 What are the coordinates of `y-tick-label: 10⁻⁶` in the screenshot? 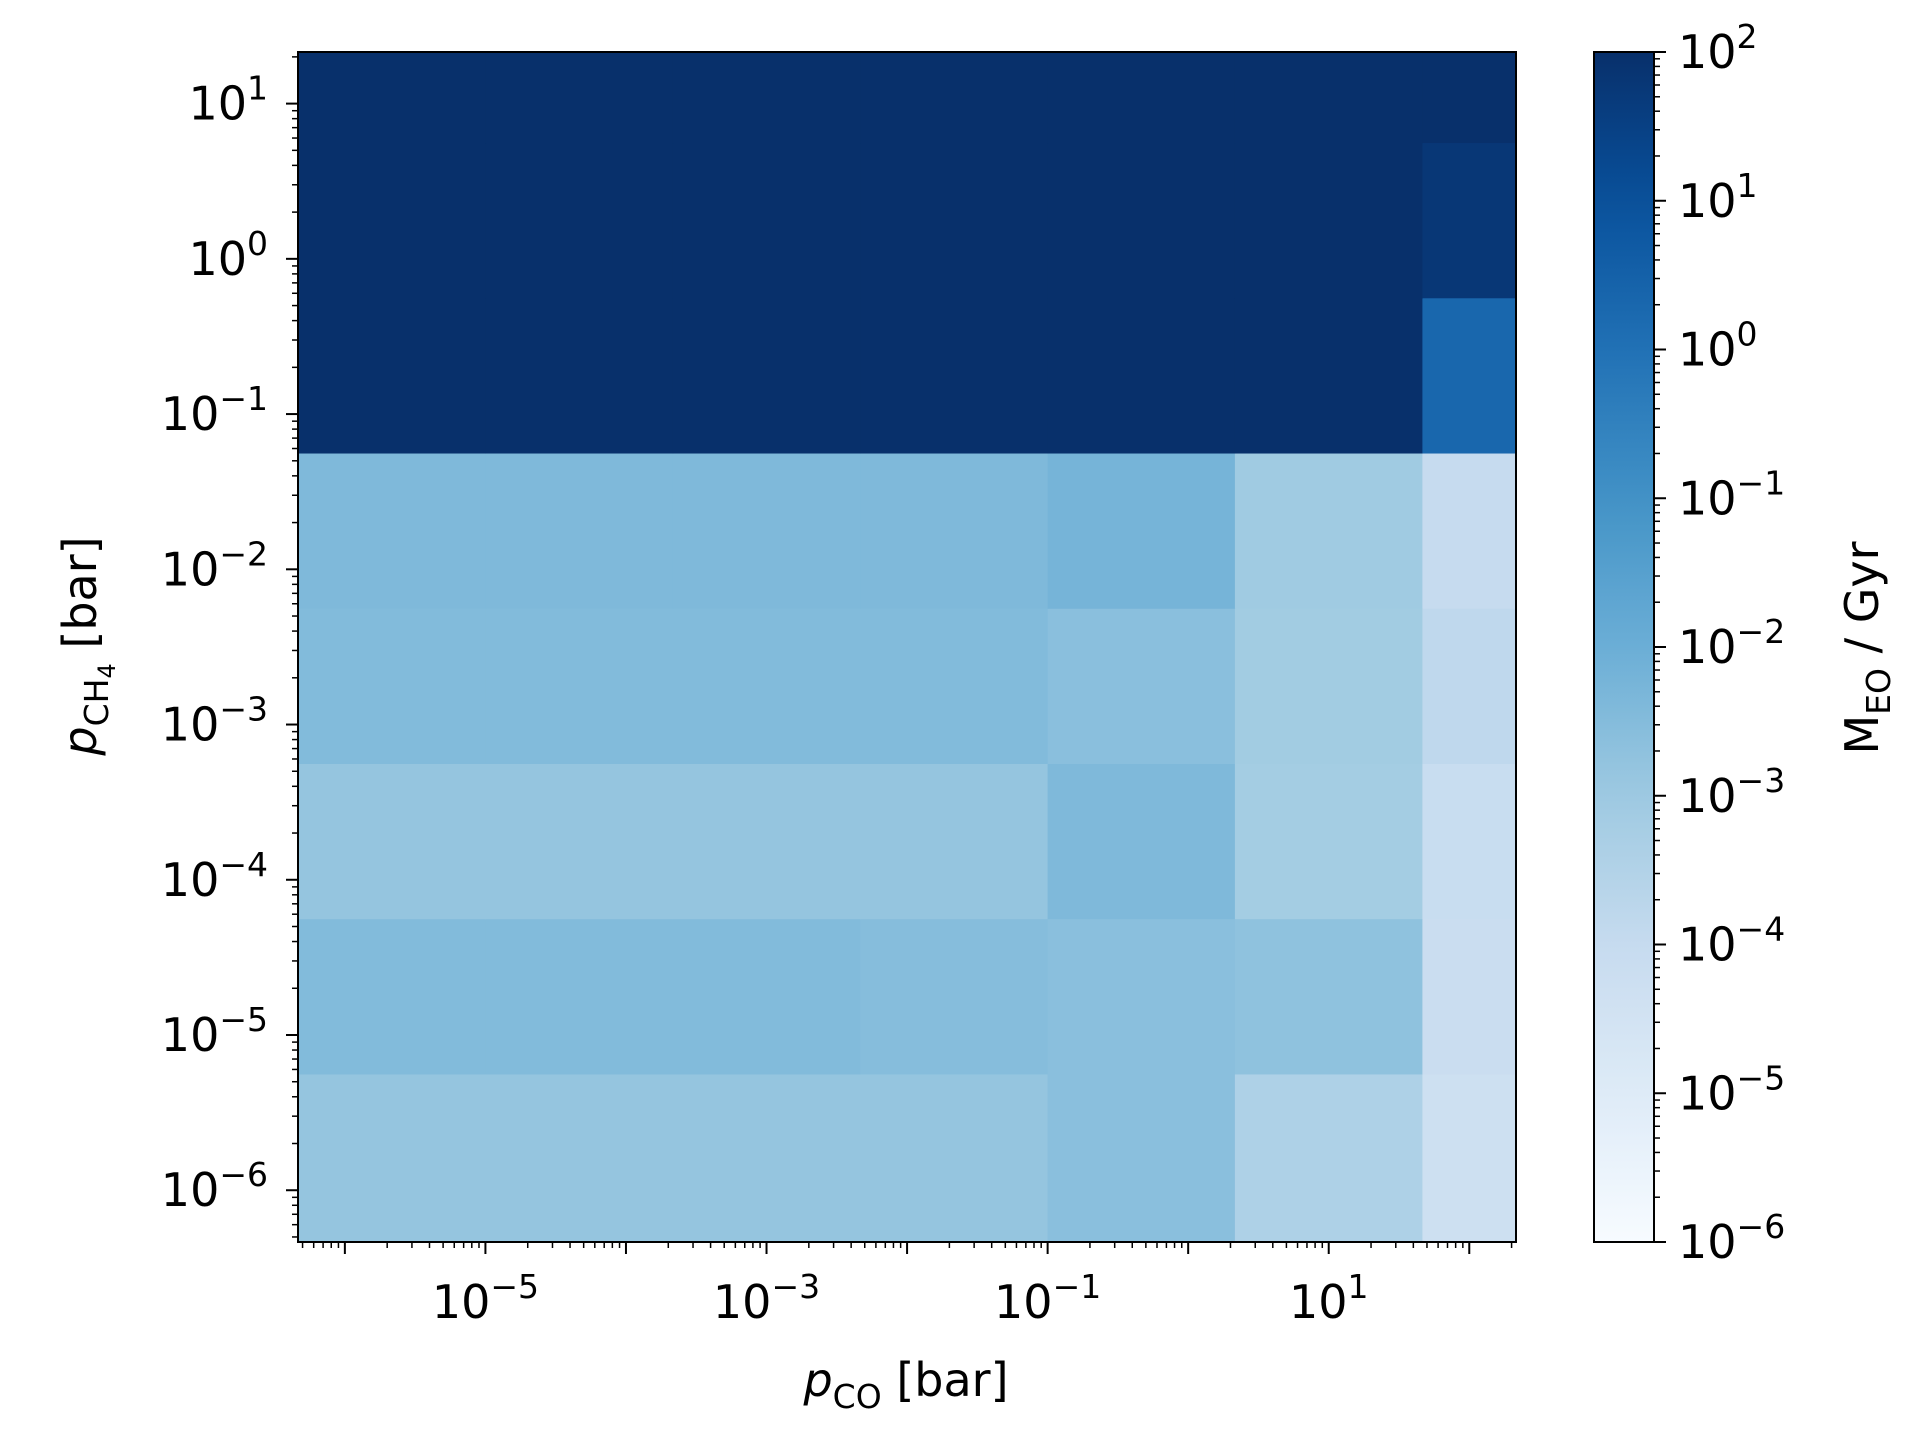 It's located at (214, 1186).